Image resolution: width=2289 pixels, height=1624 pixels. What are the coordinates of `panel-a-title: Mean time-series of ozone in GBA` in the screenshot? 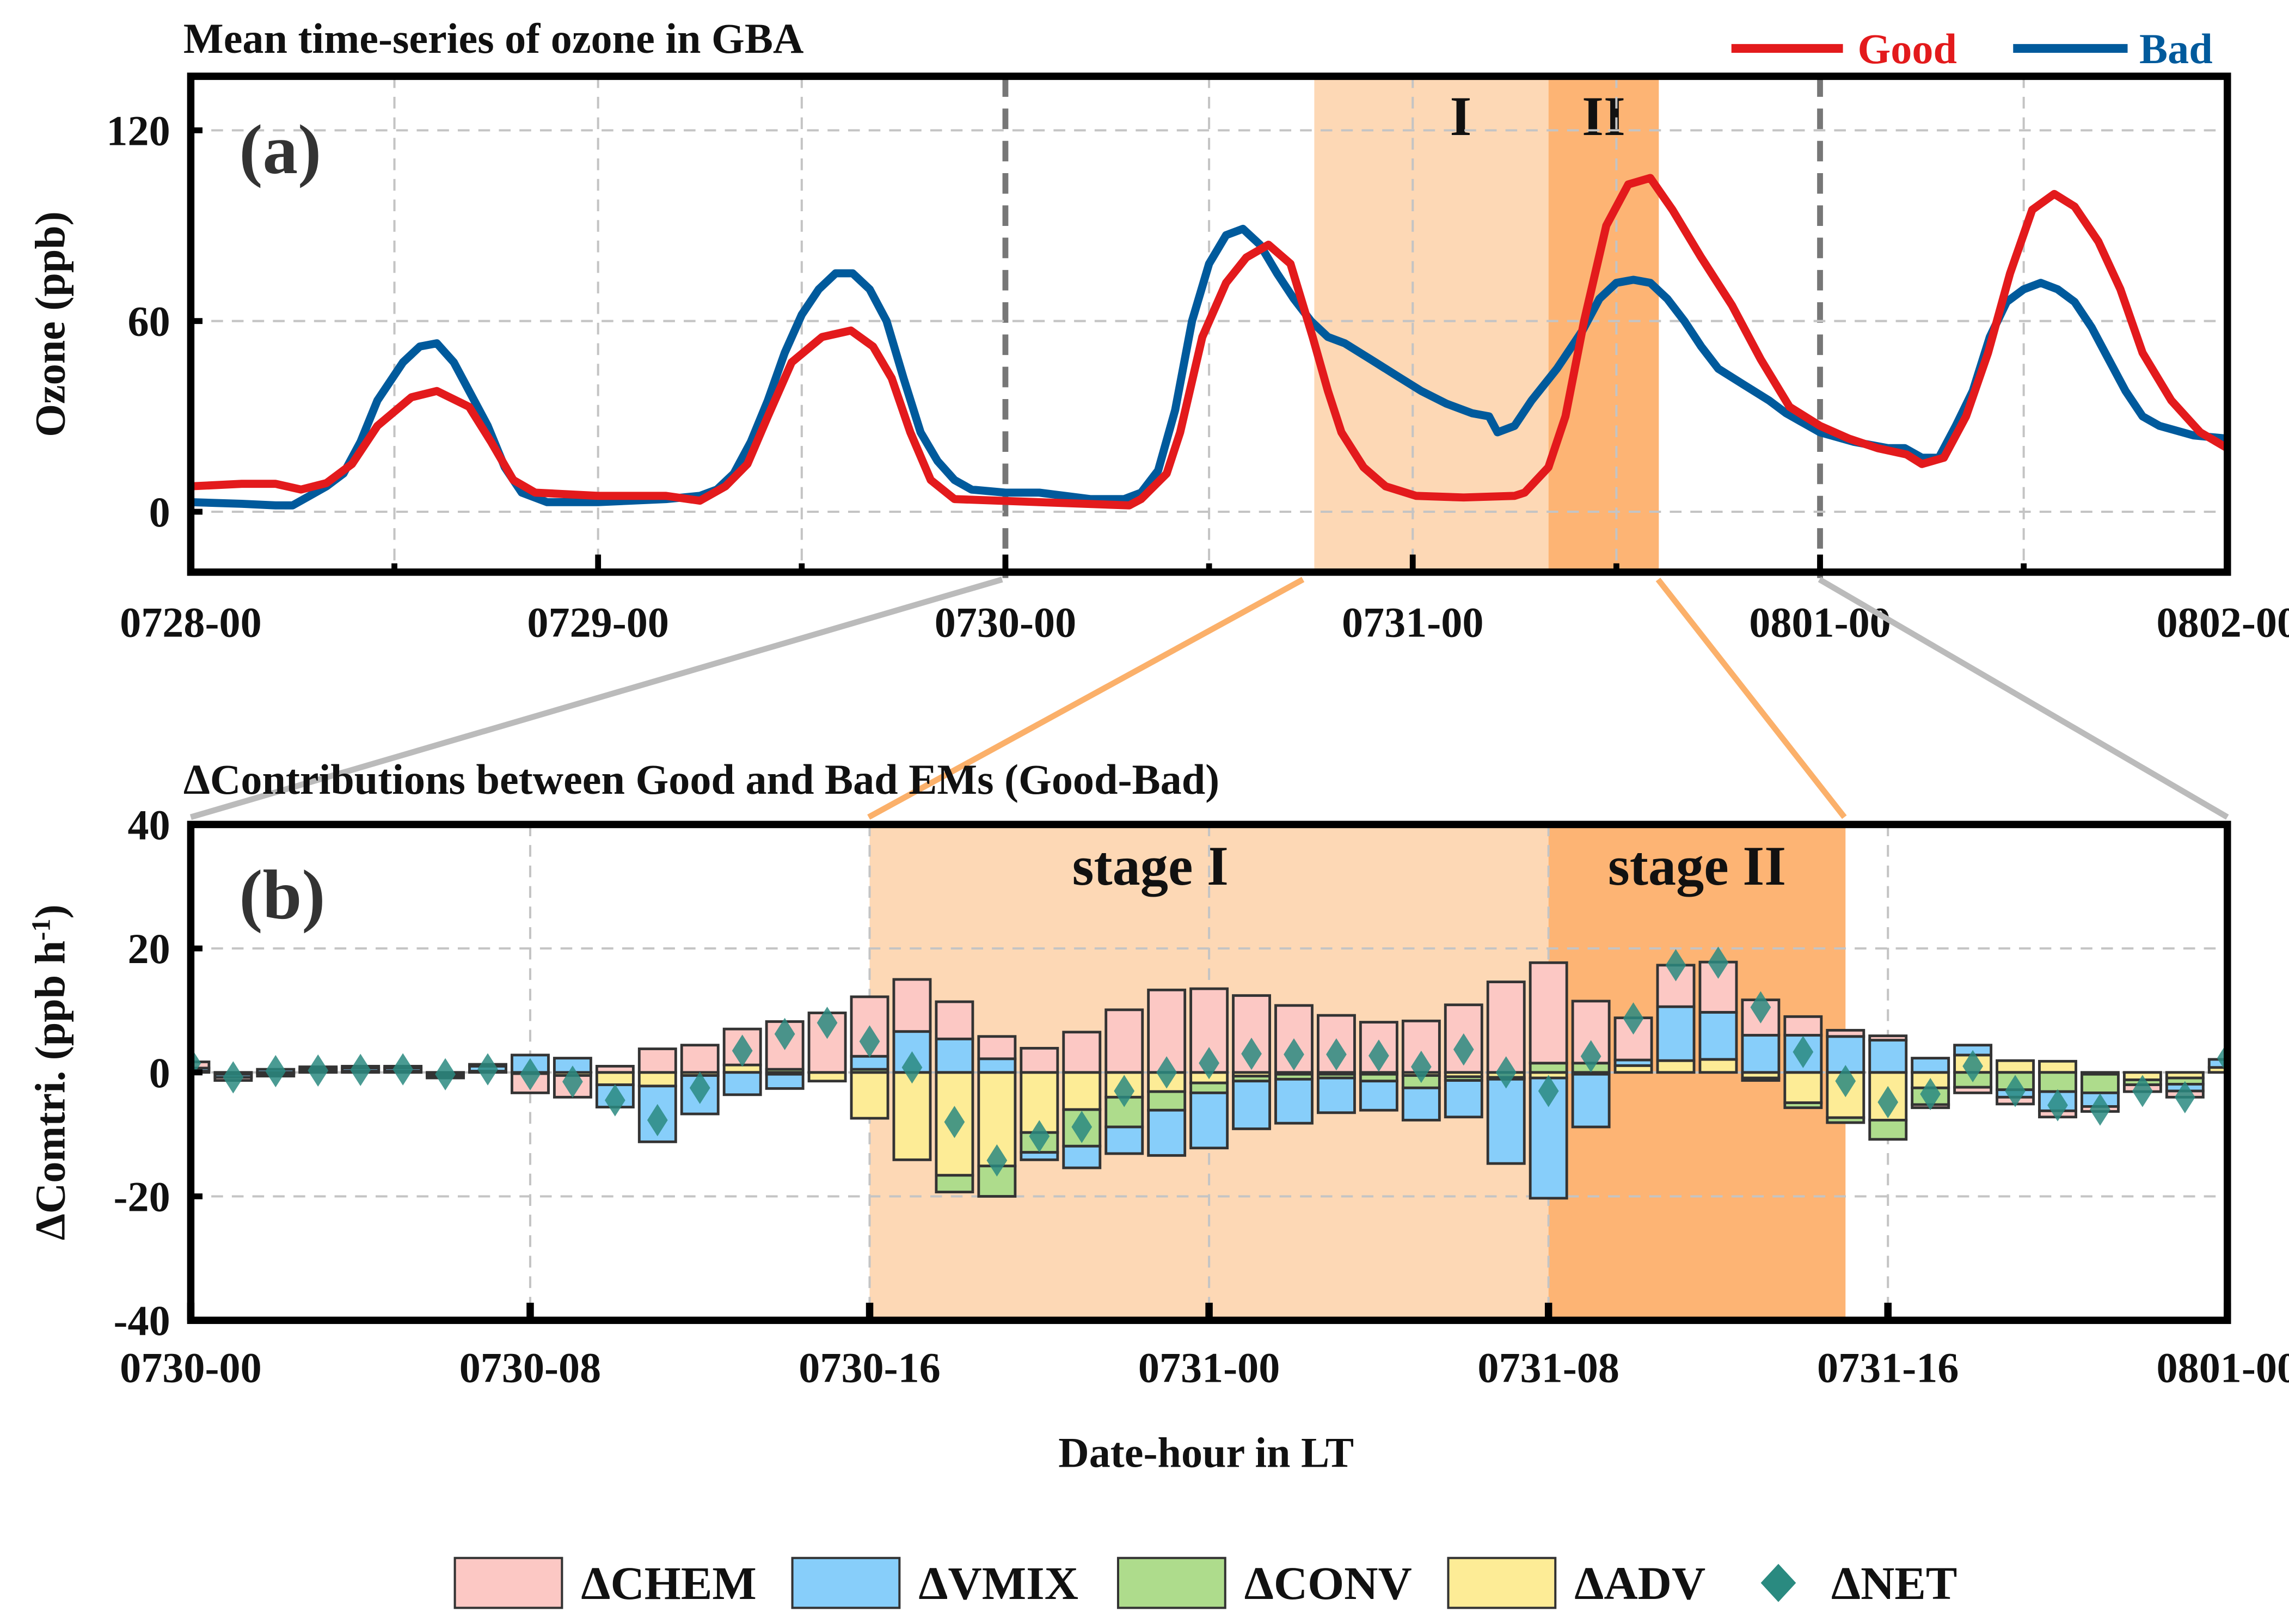 It's located at (493, 38).